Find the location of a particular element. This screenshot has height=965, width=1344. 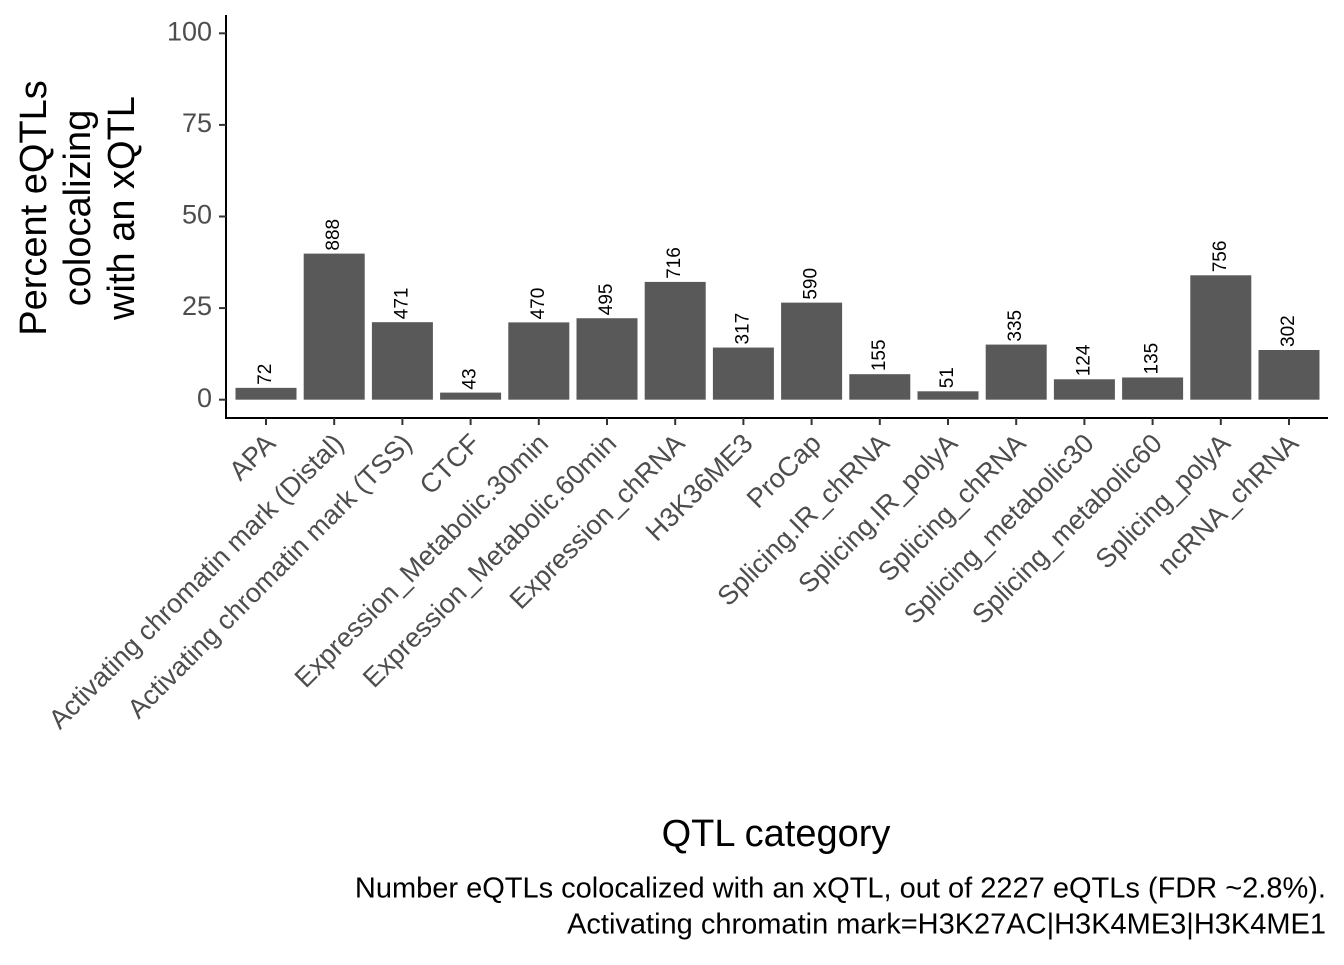

count-label: 124 is located at coordinates (1083, 360).